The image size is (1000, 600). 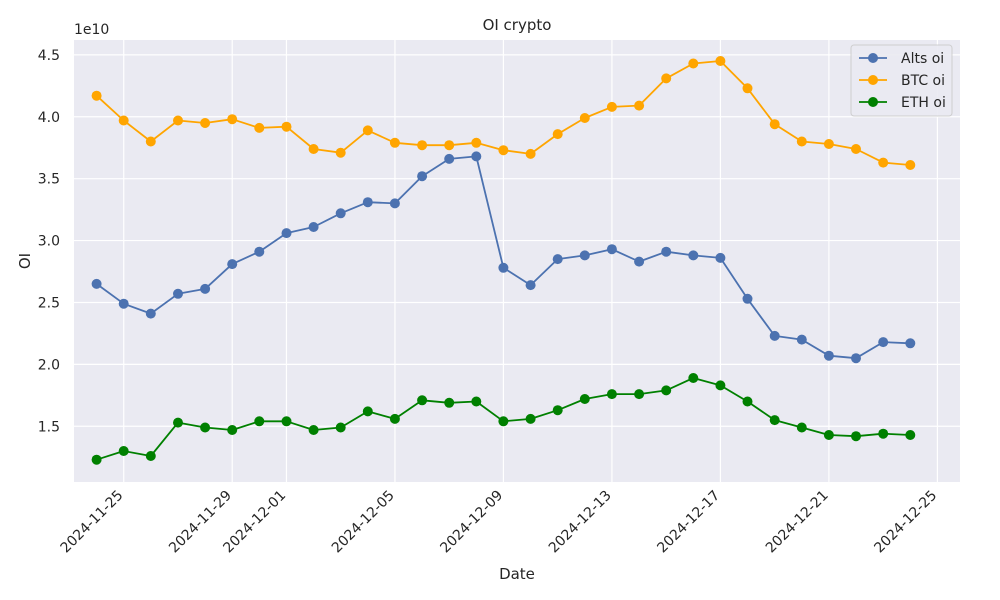 What do you see at coordinates (923, 81) in the screenshot?
I see `legend-label-btc: BTC oi` at bounding box center [923, 81].